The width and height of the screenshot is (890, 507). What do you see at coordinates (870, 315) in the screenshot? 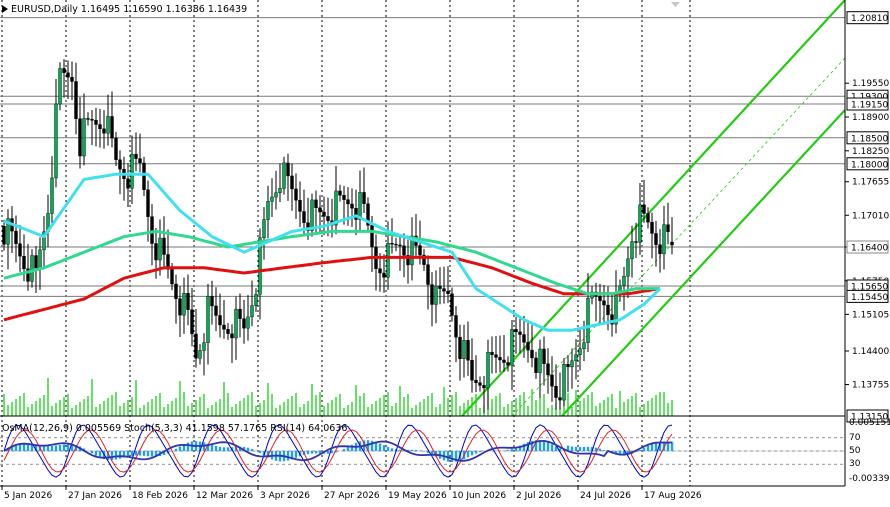
I see `price-tick-label: 1.15105` at bounding box center [870, 315].